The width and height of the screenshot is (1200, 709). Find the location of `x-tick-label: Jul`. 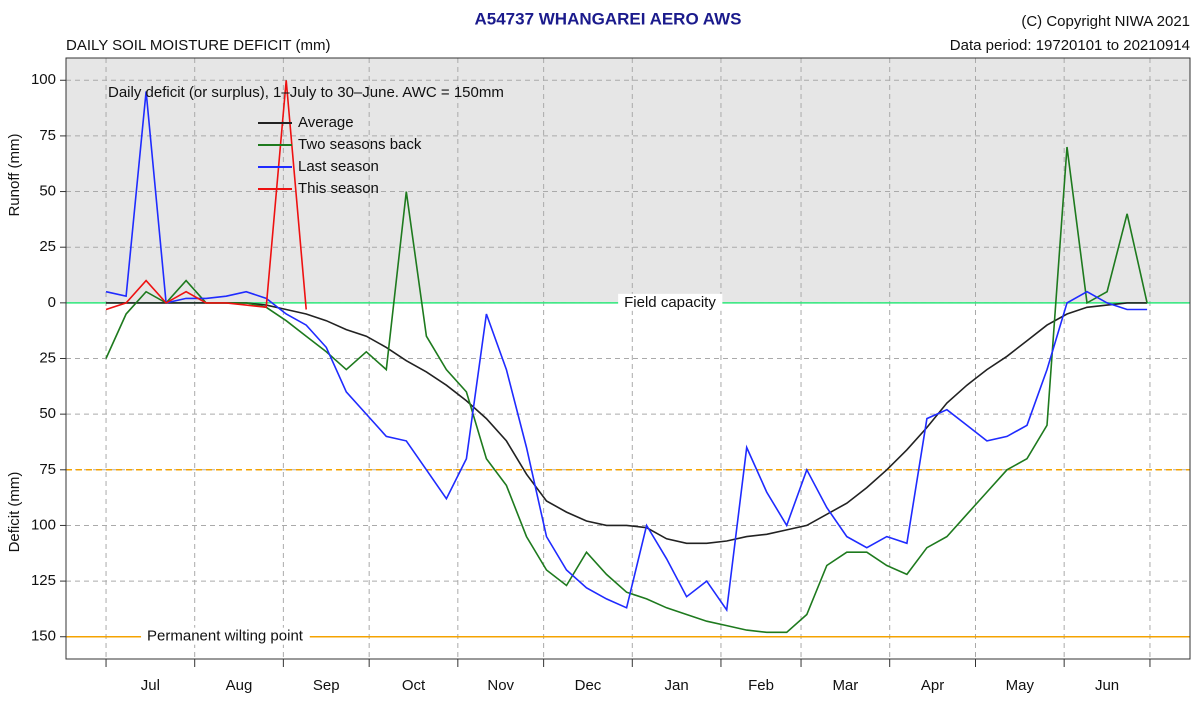

x-tick-label: Jul is located at coordinates (150, 685).